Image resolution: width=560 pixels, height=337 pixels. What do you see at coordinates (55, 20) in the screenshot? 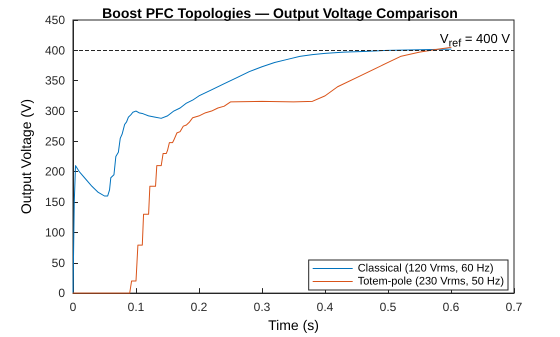
I see `y-tick-label: 450` at bounding box center [55, 20].